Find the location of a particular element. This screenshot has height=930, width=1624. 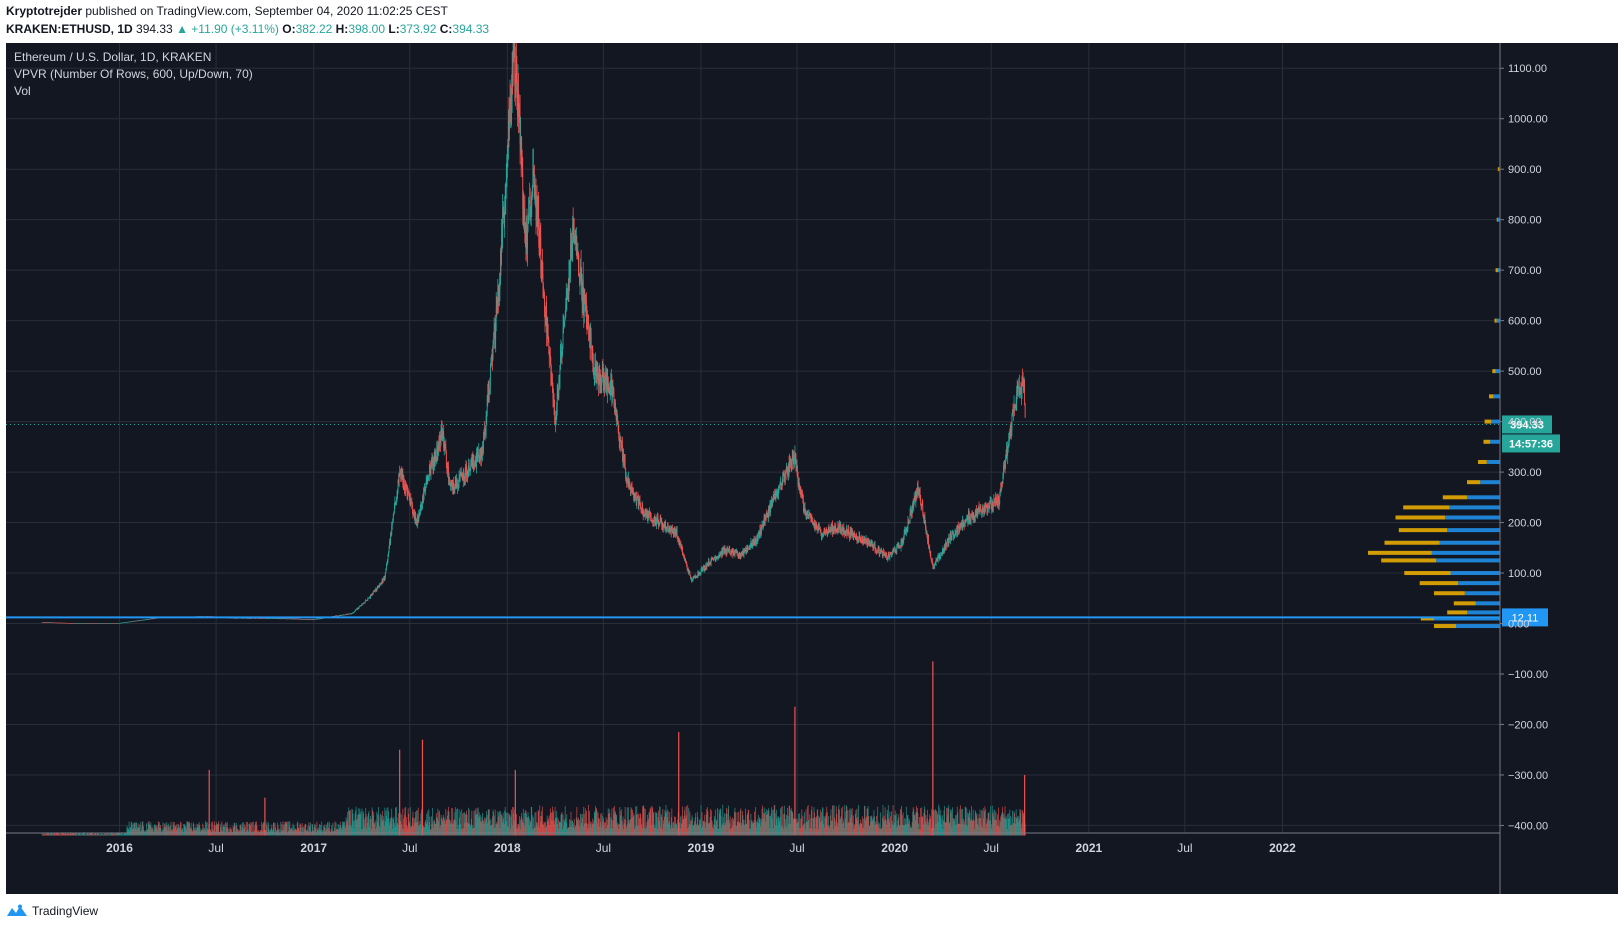

author-name: Kryptotrejder is located at coordinates (44, 11).